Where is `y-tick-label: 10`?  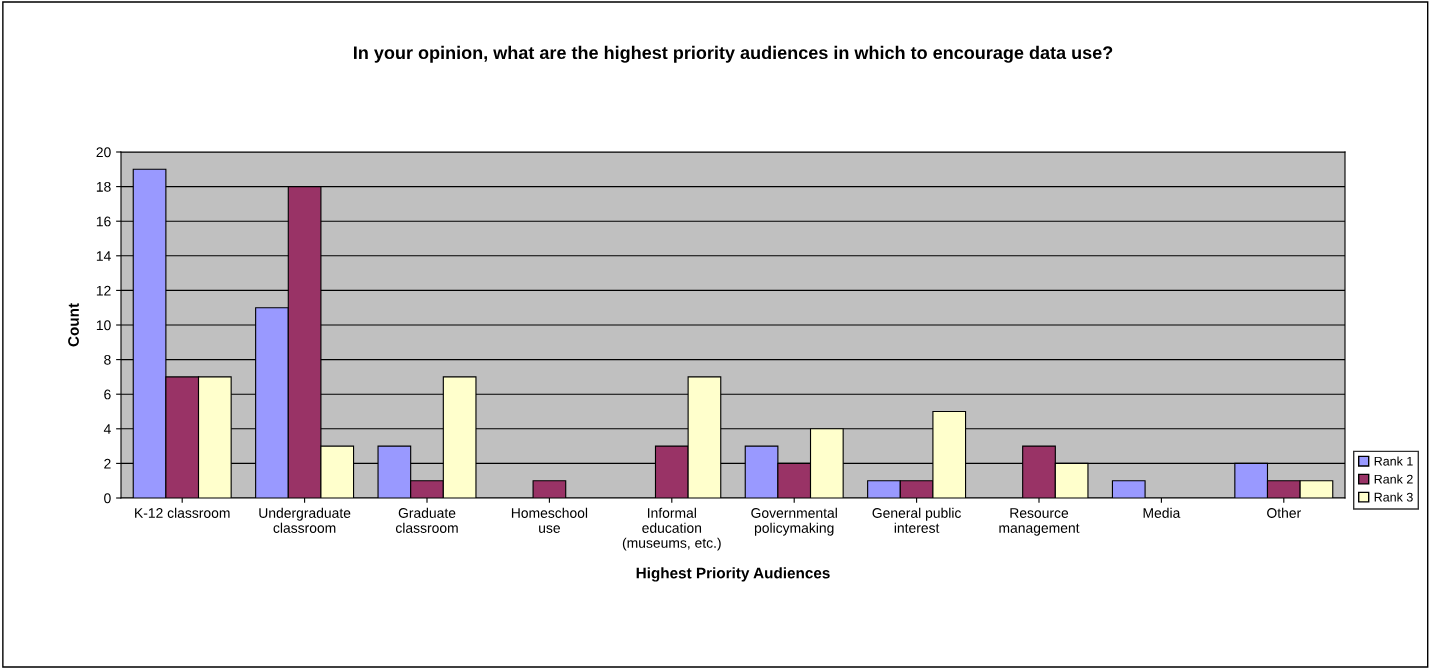
y-tick-label: 10 is located at coordinates (103, 325).